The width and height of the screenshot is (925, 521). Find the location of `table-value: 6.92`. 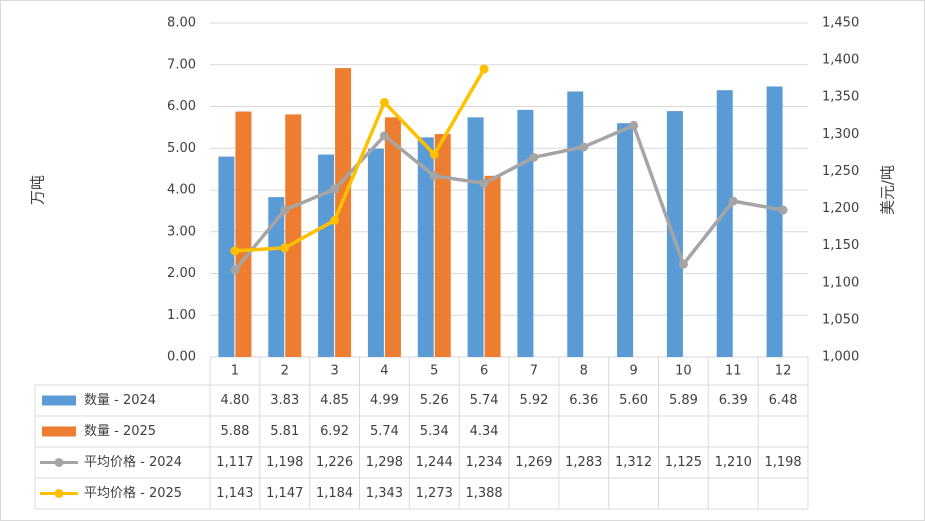

table-value: 6.92 is located at coordinates (334, 431).